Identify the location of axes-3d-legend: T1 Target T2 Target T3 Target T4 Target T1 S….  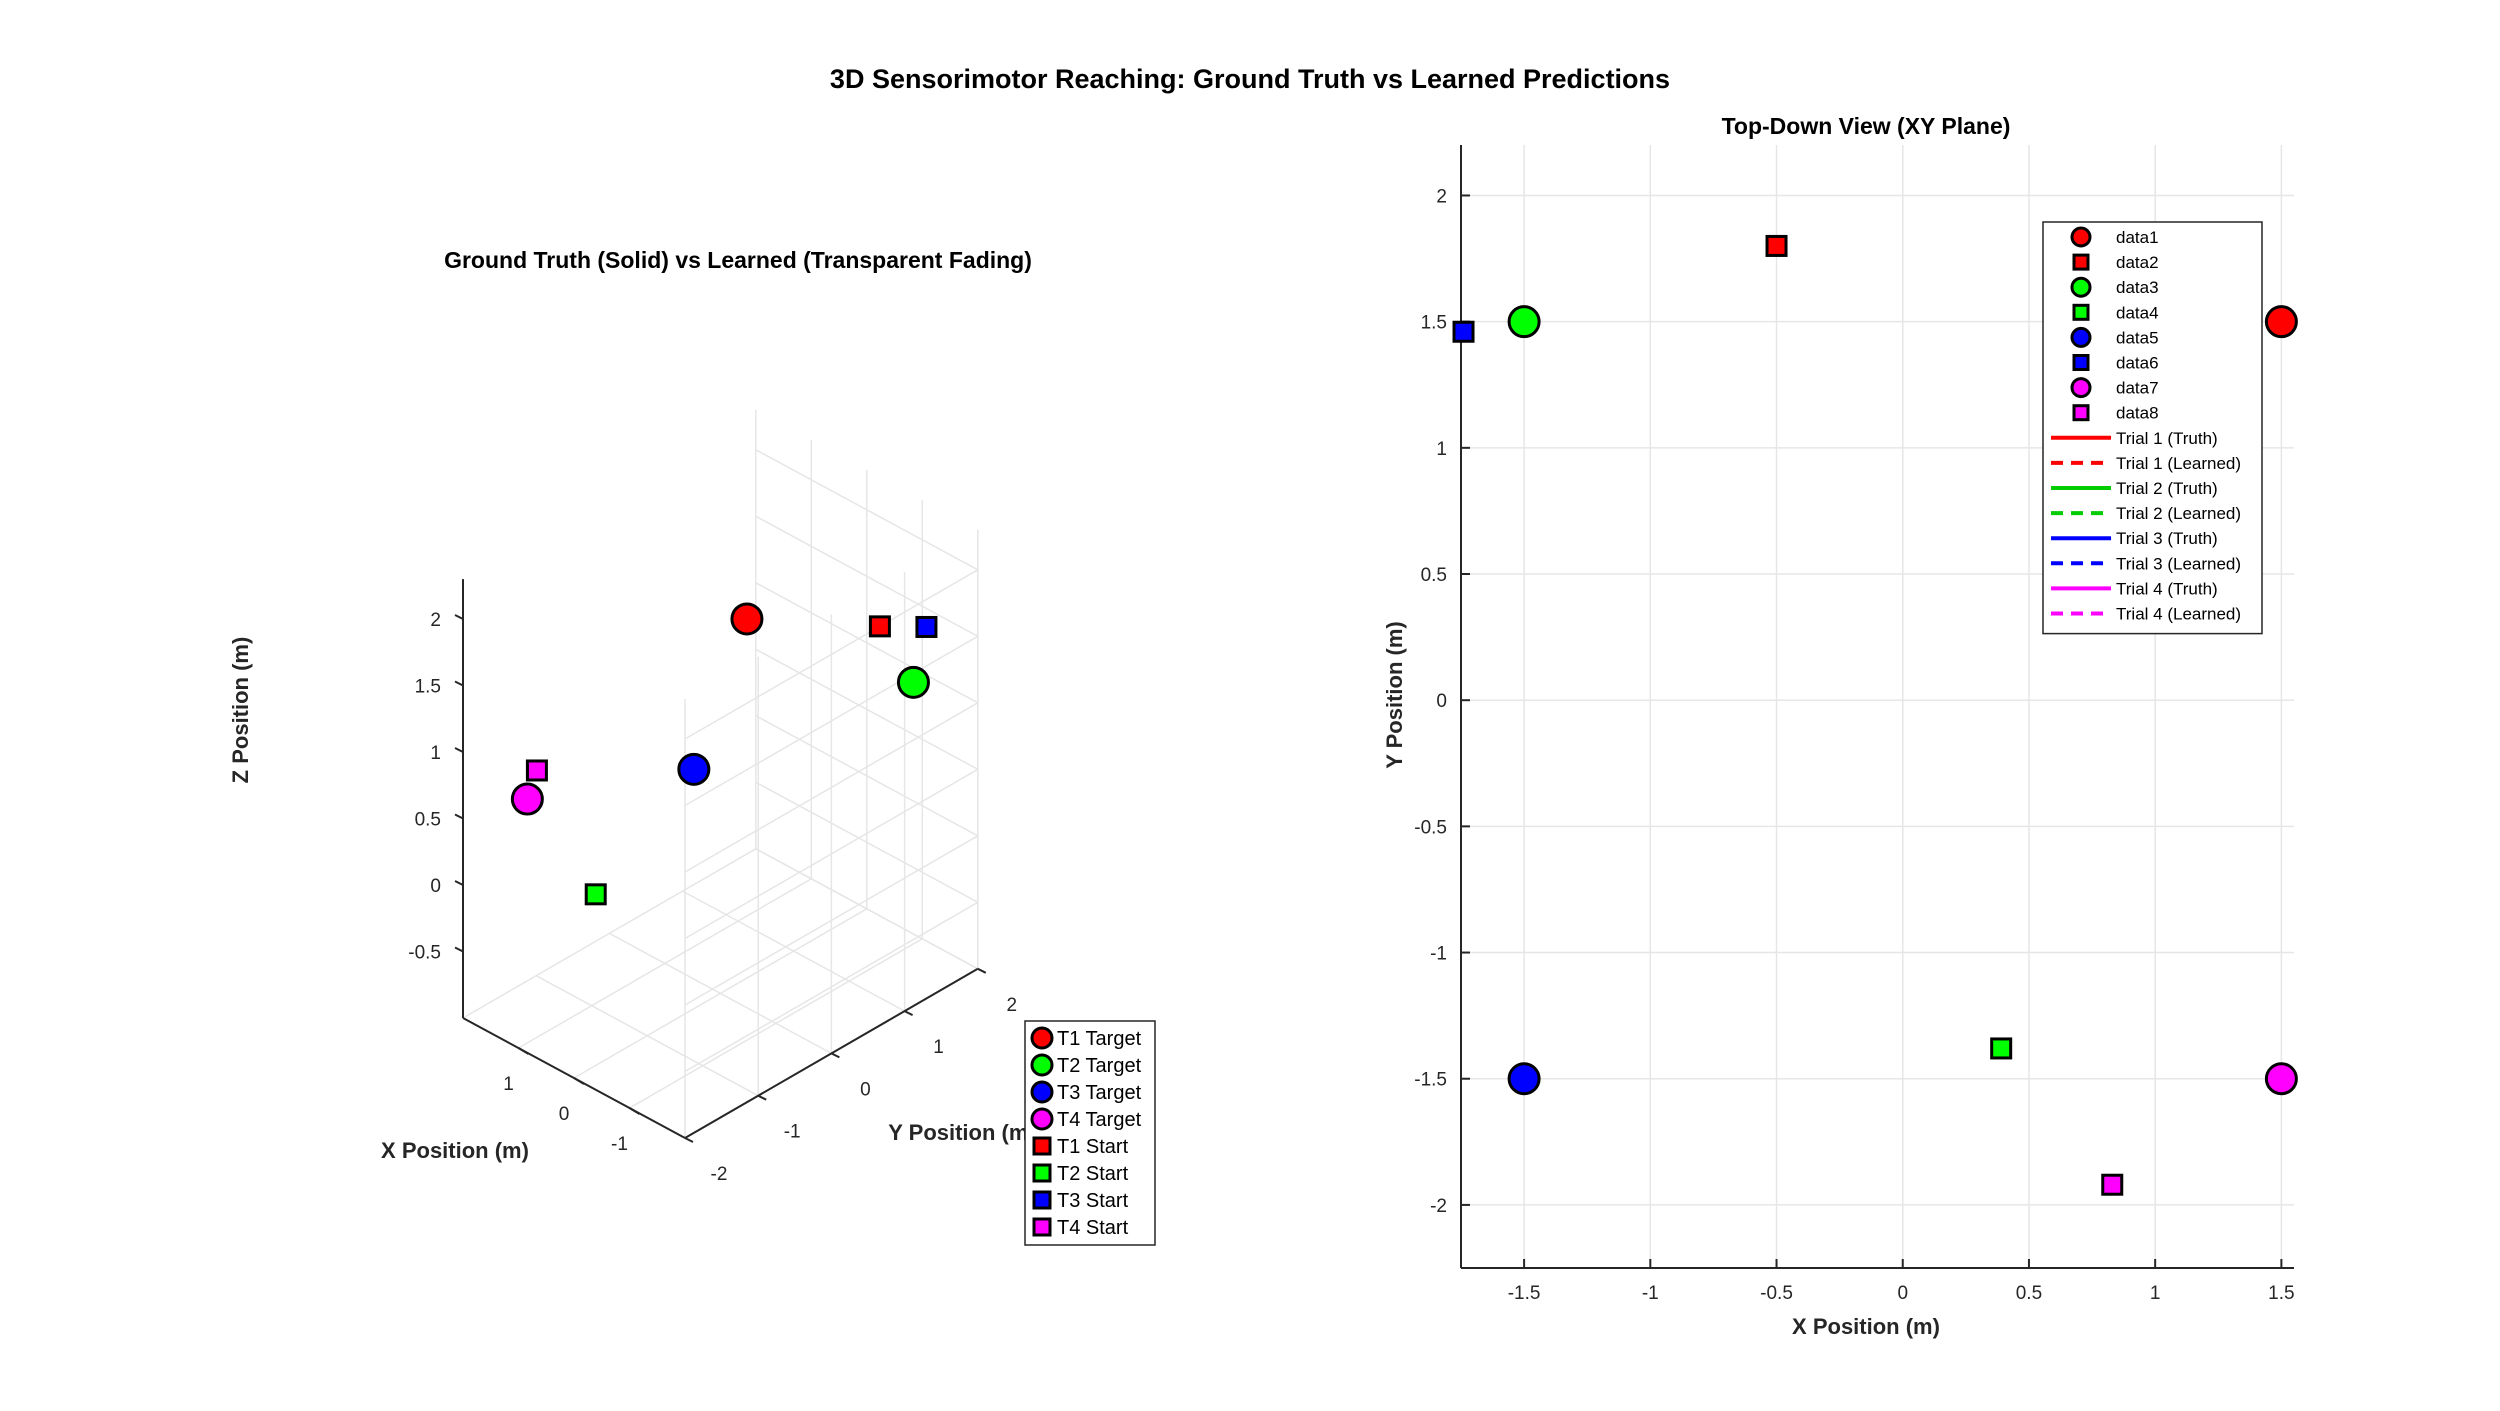
(1090, 1133).